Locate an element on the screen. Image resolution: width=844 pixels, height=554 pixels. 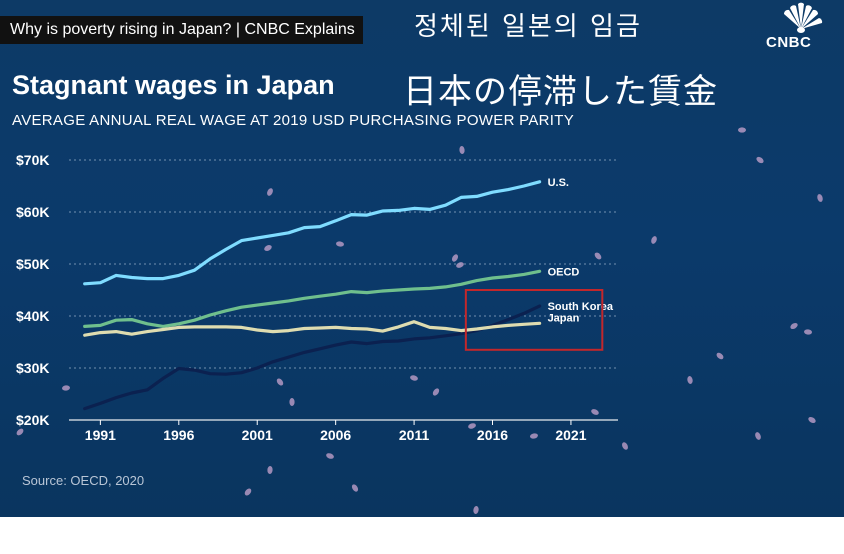
x-tick-label: 2016 is located at coordinates (492, 435).